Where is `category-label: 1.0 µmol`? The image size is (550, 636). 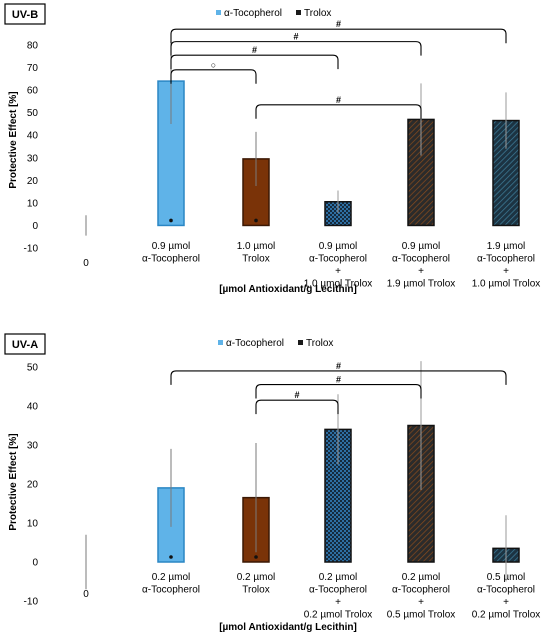
category-label: 1.0 µmol is located at coordinates (256, 246).